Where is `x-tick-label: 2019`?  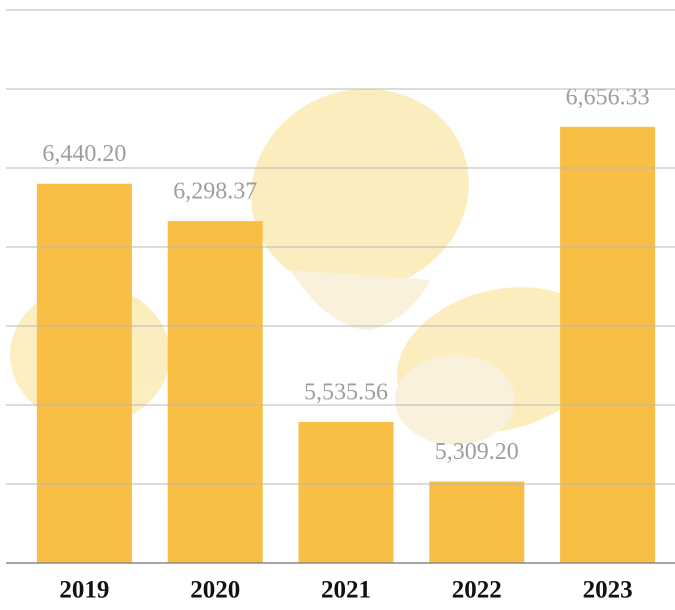 x-tick-label: 2019 is located at coordinates (84, 590).